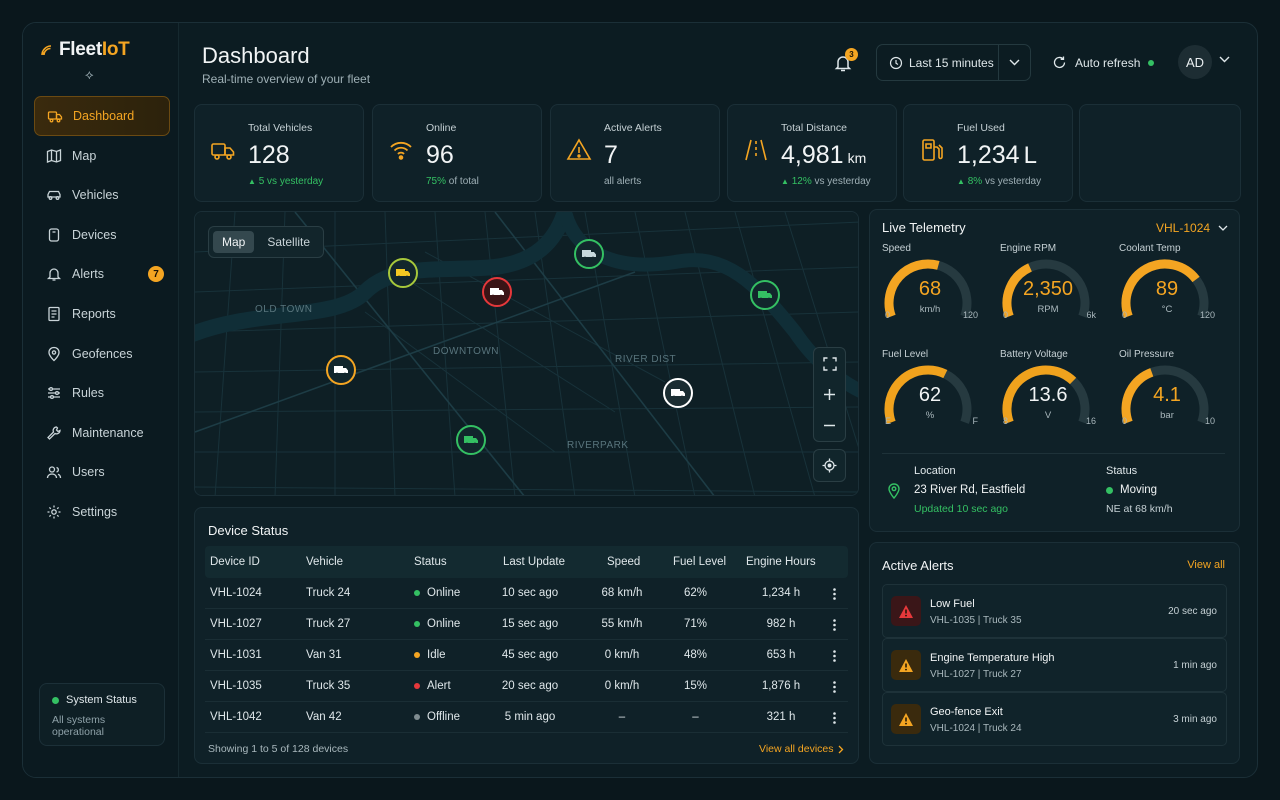 The height and width of the screenshot is (800, 1280). I want to click on gauge-unit: %, so click(930, 415).